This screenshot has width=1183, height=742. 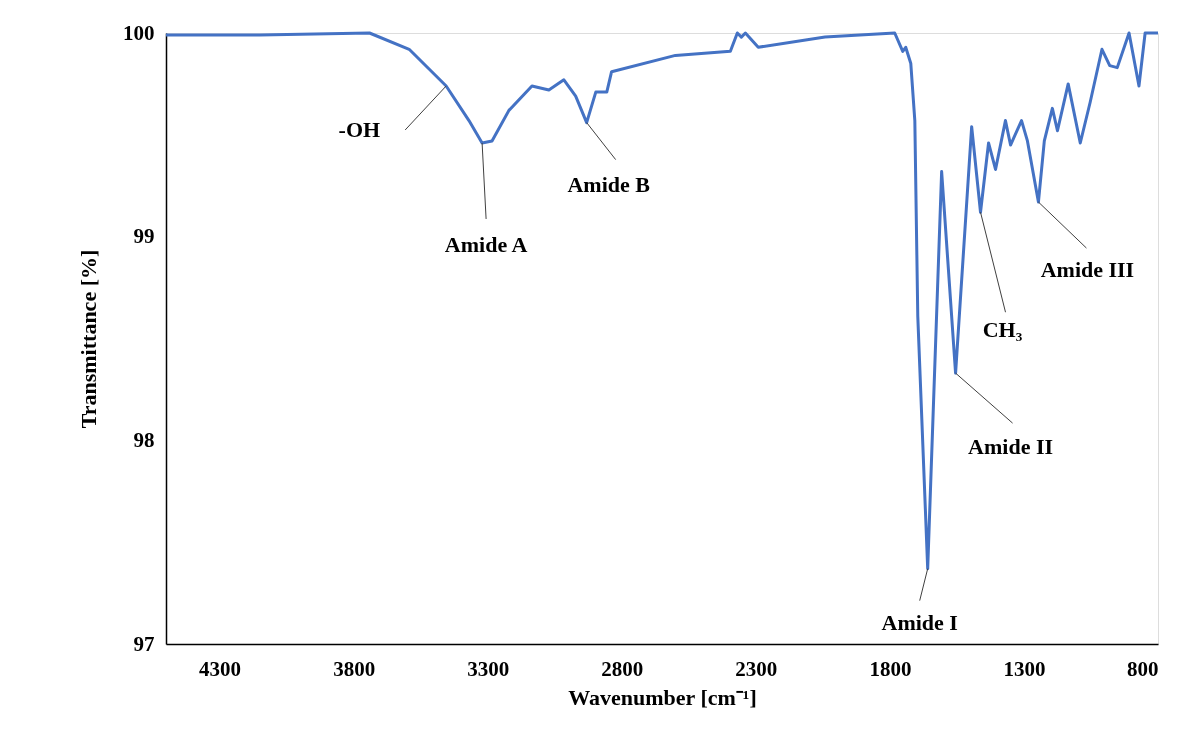 I want to click on annotation: CH₃, so click(x=1002, y=330).